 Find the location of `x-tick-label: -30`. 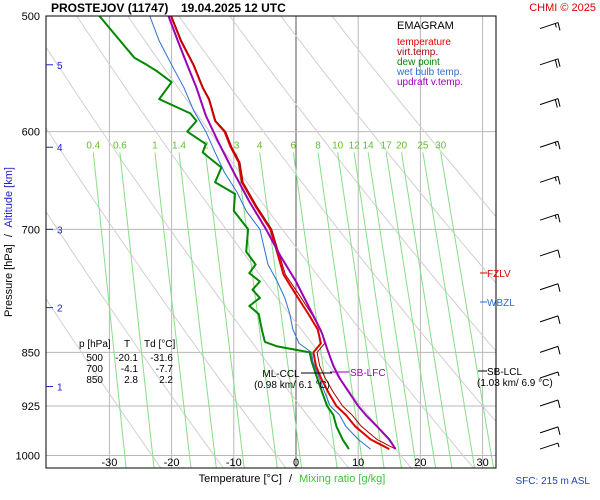

x-tick-label: -30 is located at coordinates (109, 463).